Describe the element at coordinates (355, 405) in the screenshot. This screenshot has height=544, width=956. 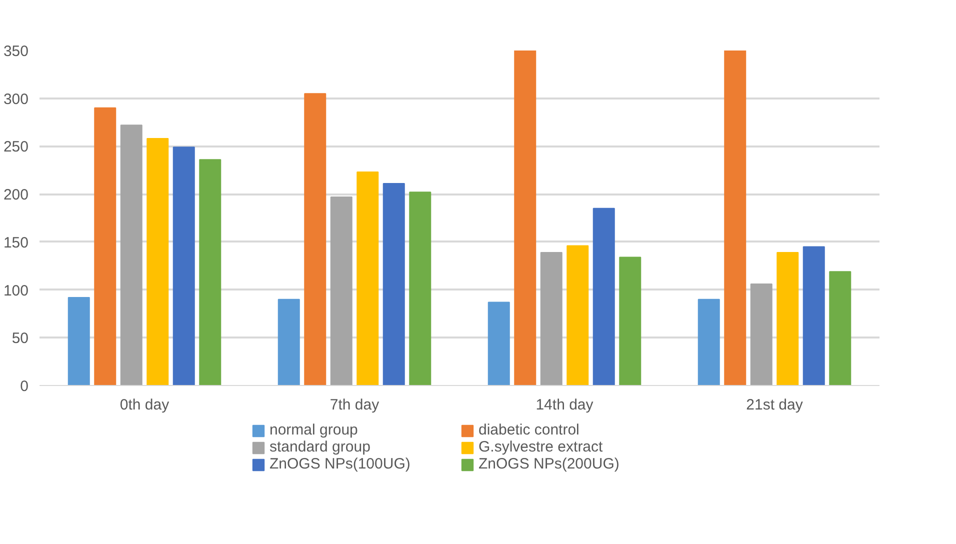
I see `x-tick-label: 7th day` at that location.